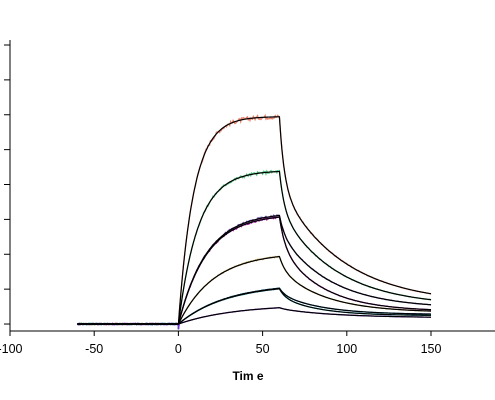 This screenshot has width=495, height=400. I want to click on x-tick-label: 0, so click(178, 349).